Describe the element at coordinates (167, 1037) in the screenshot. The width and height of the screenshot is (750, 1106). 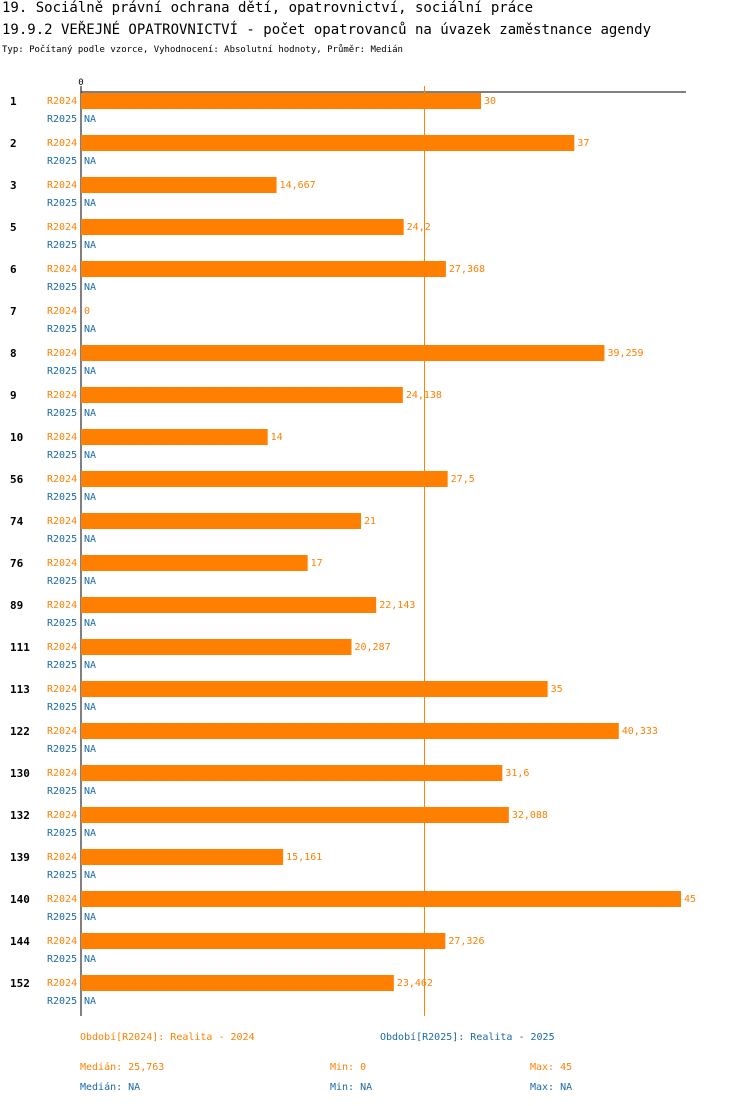
I see `legend-period-2024: Období[R2024]: Realita - 2024` at that location.